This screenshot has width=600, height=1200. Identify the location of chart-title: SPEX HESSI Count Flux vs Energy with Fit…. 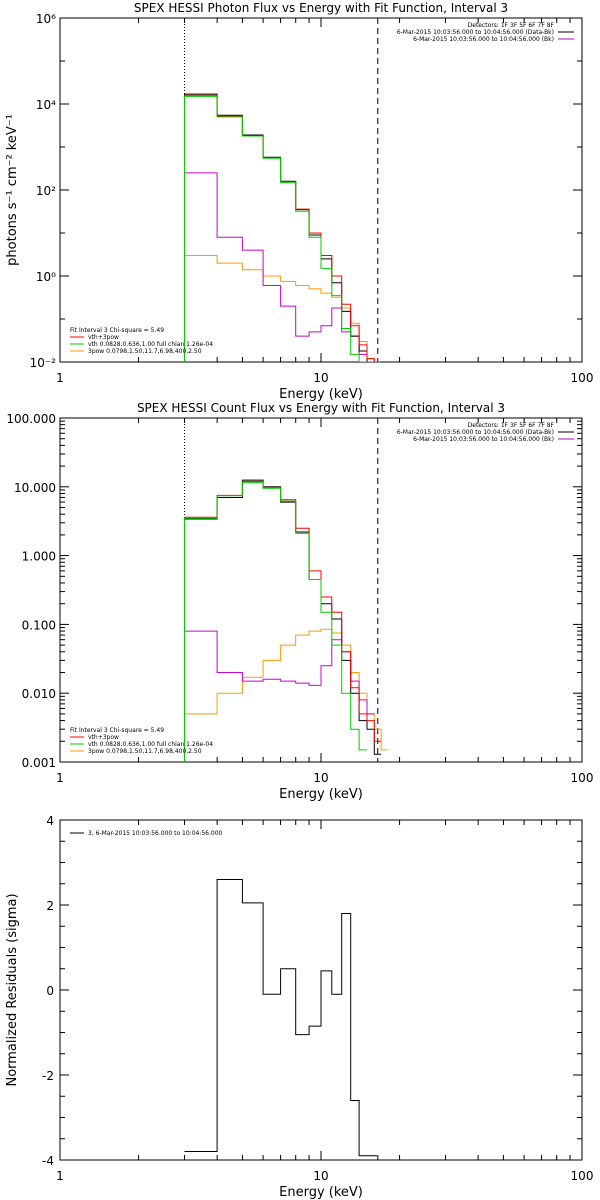
(321, 408).